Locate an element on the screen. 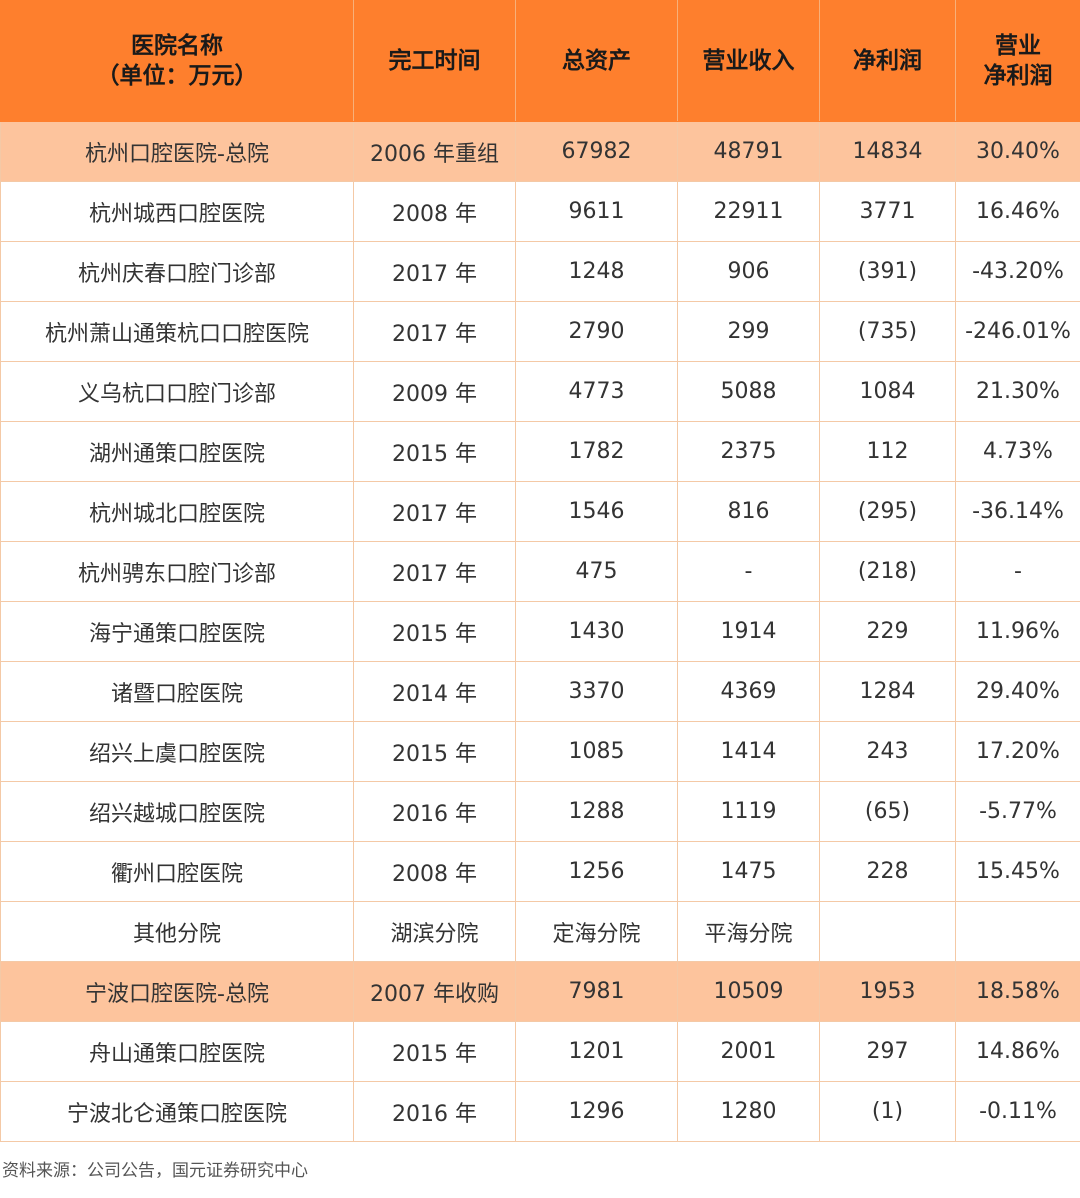 This screenshot has width=1080, height=1198. table-row: 舟山通策口腔医院 2015 年 1201 2001 297 14.86% is located at coordinates (540, 1051).